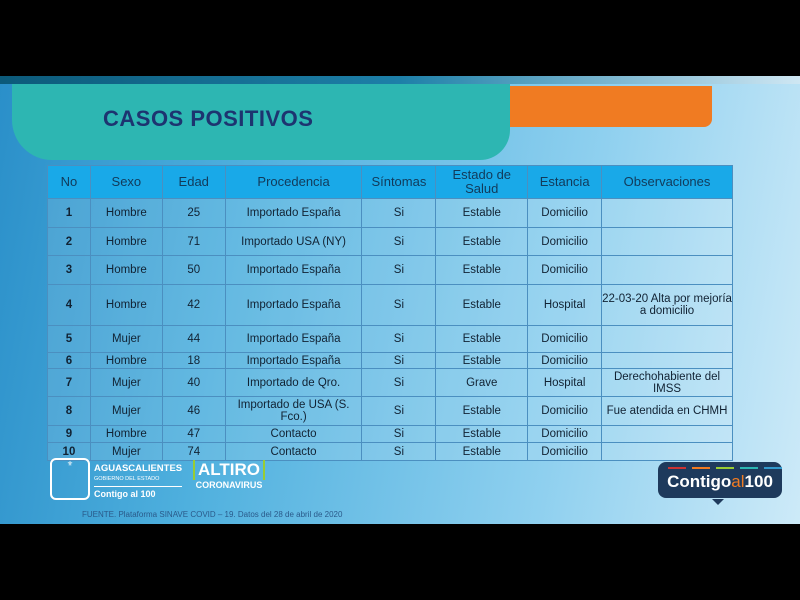 The height and width of the screenshot is (600, 800). Describe the element at coordinates (193, 213) in the screenshot. I see `table-cell: 25` at that location.